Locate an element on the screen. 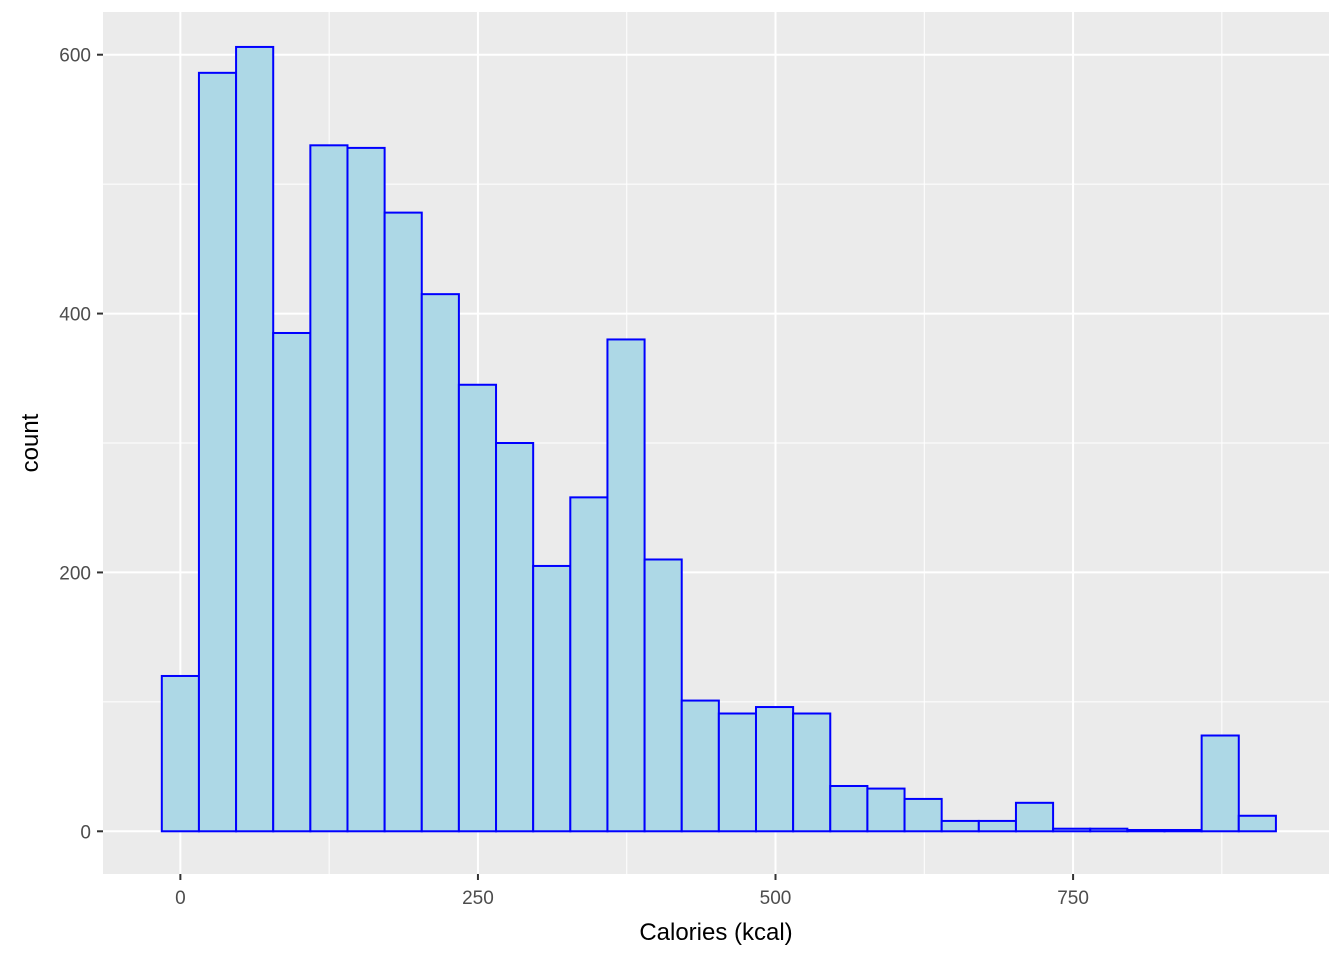  x-axis-ticks: 0 250 500 750 is located at coordinates (632, 891).